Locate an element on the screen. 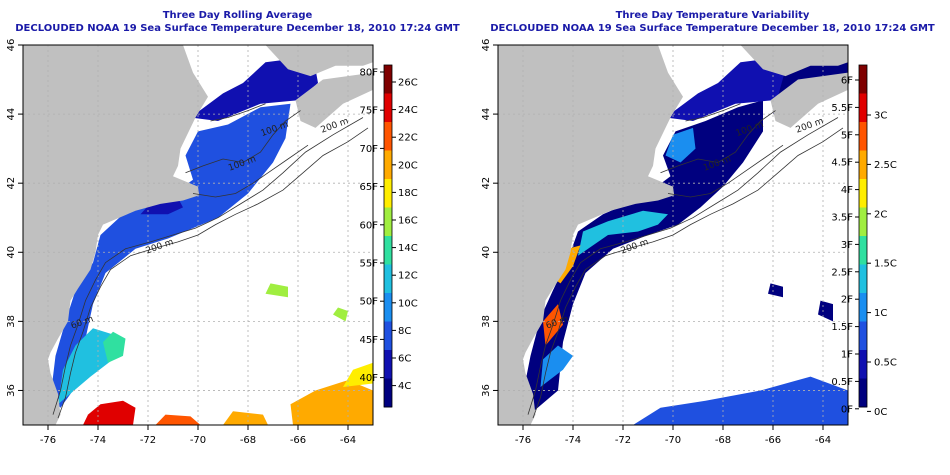 The image size is (950, 475). colorbar-label-f: 3F is located at coordinates (847, 245).